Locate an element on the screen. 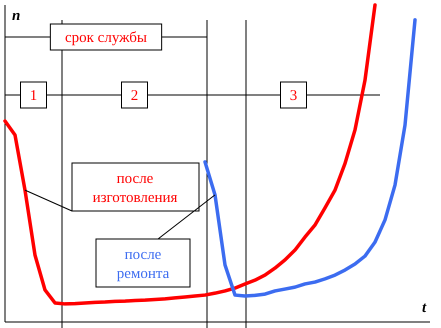 The image size is (441, 328). annotation: 3 is located at coordinates (294, 96).